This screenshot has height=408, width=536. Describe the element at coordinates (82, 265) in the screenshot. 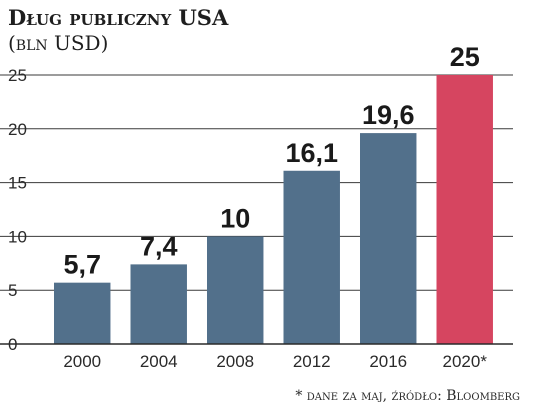

I see `data-label: 5,7` at that location.